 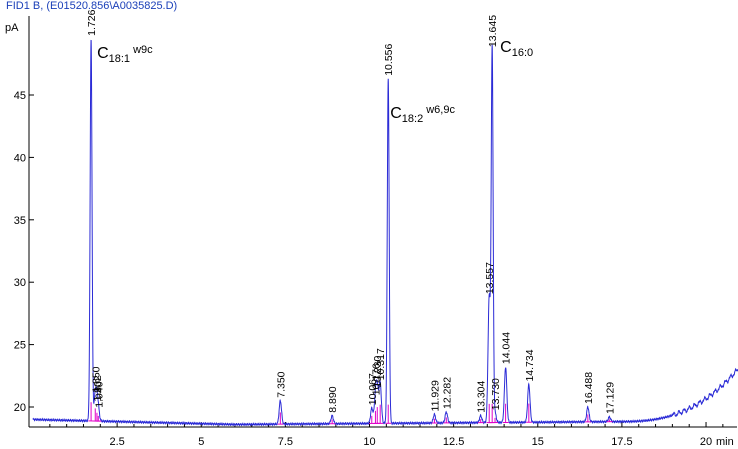 What do you see at coordinates (116, 442) in the screenshot?
I see `x-tick-label: 2.5` at bounding box center [116, 442].